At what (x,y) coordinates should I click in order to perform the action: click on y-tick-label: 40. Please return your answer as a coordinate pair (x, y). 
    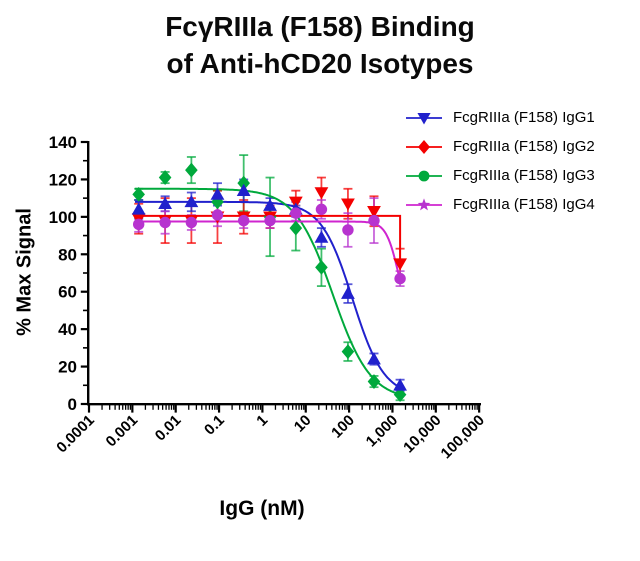
    Looking at the image, I should click on (67, 329).